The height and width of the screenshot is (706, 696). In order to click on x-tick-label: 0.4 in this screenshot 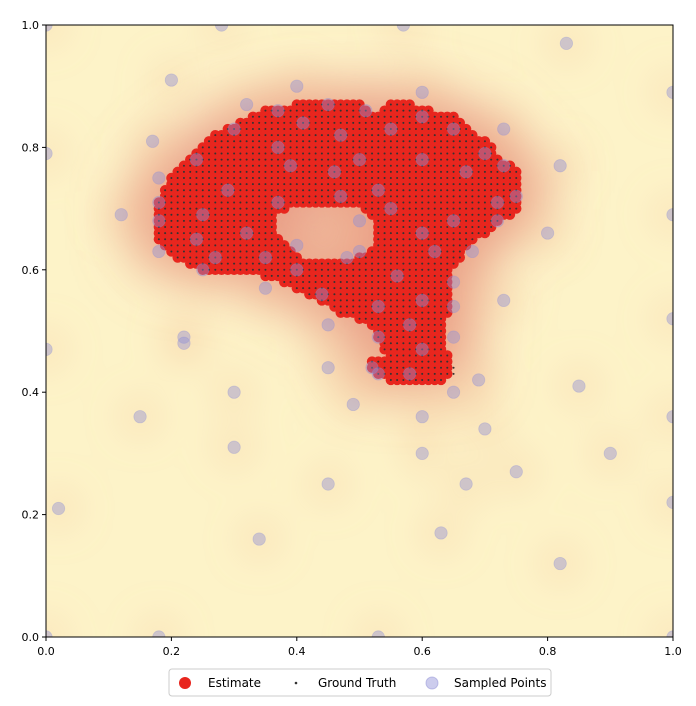, I will do `click(297, 651)`.